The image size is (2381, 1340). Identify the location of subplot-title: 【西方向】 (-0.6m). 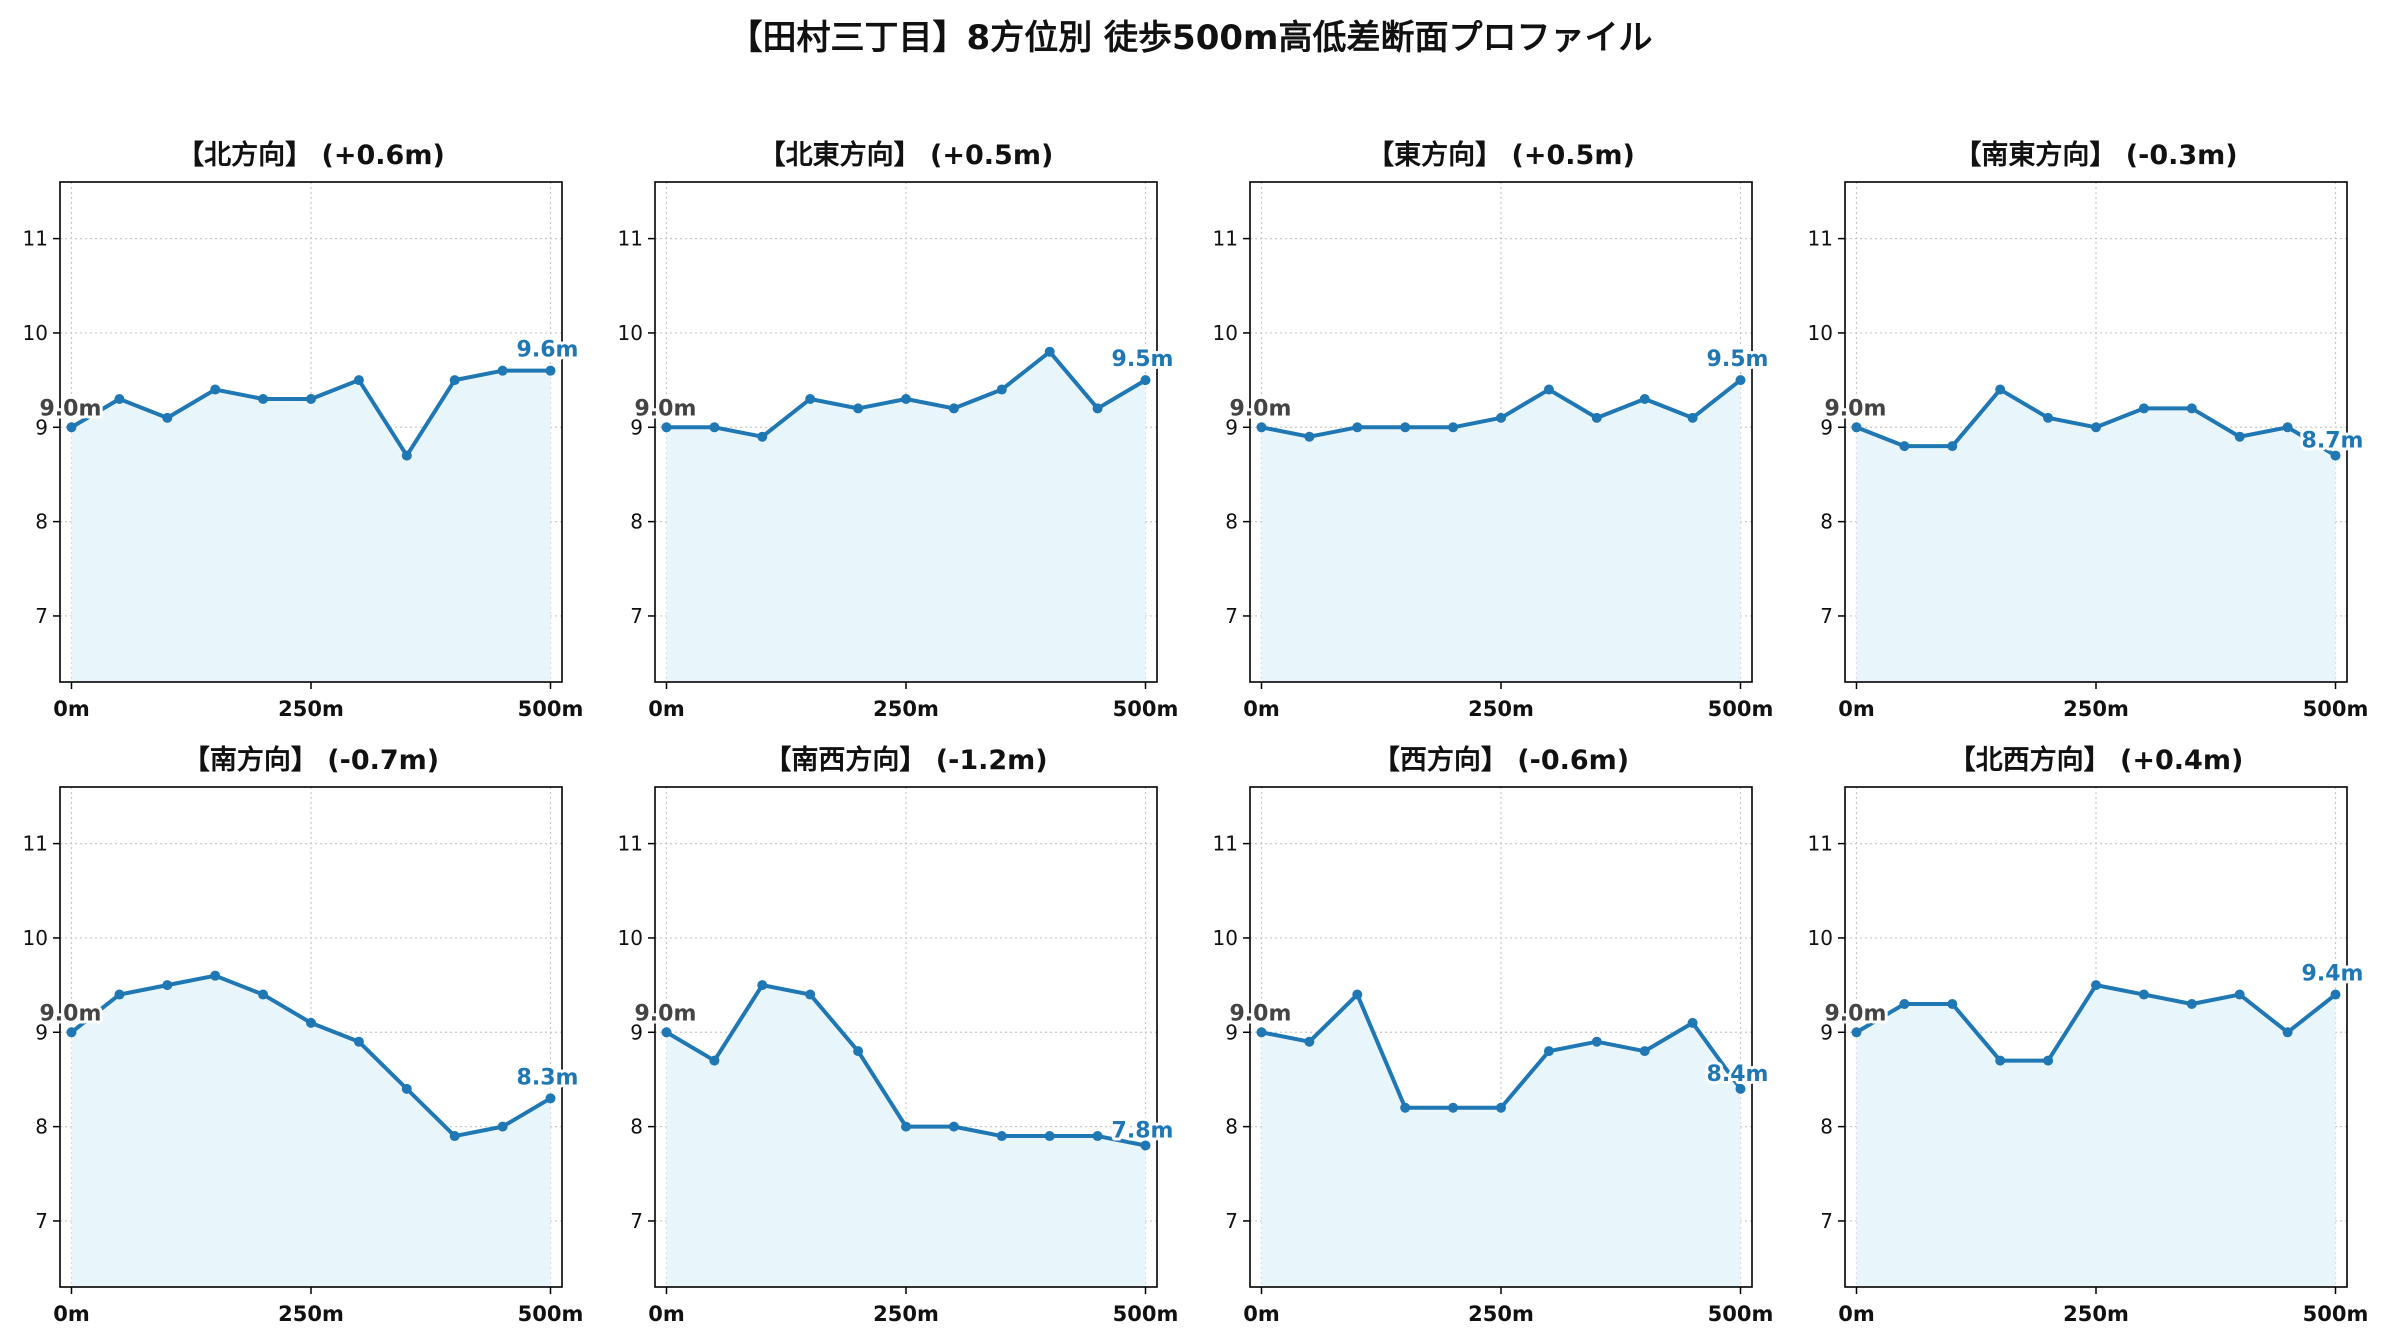
(1501, 760).